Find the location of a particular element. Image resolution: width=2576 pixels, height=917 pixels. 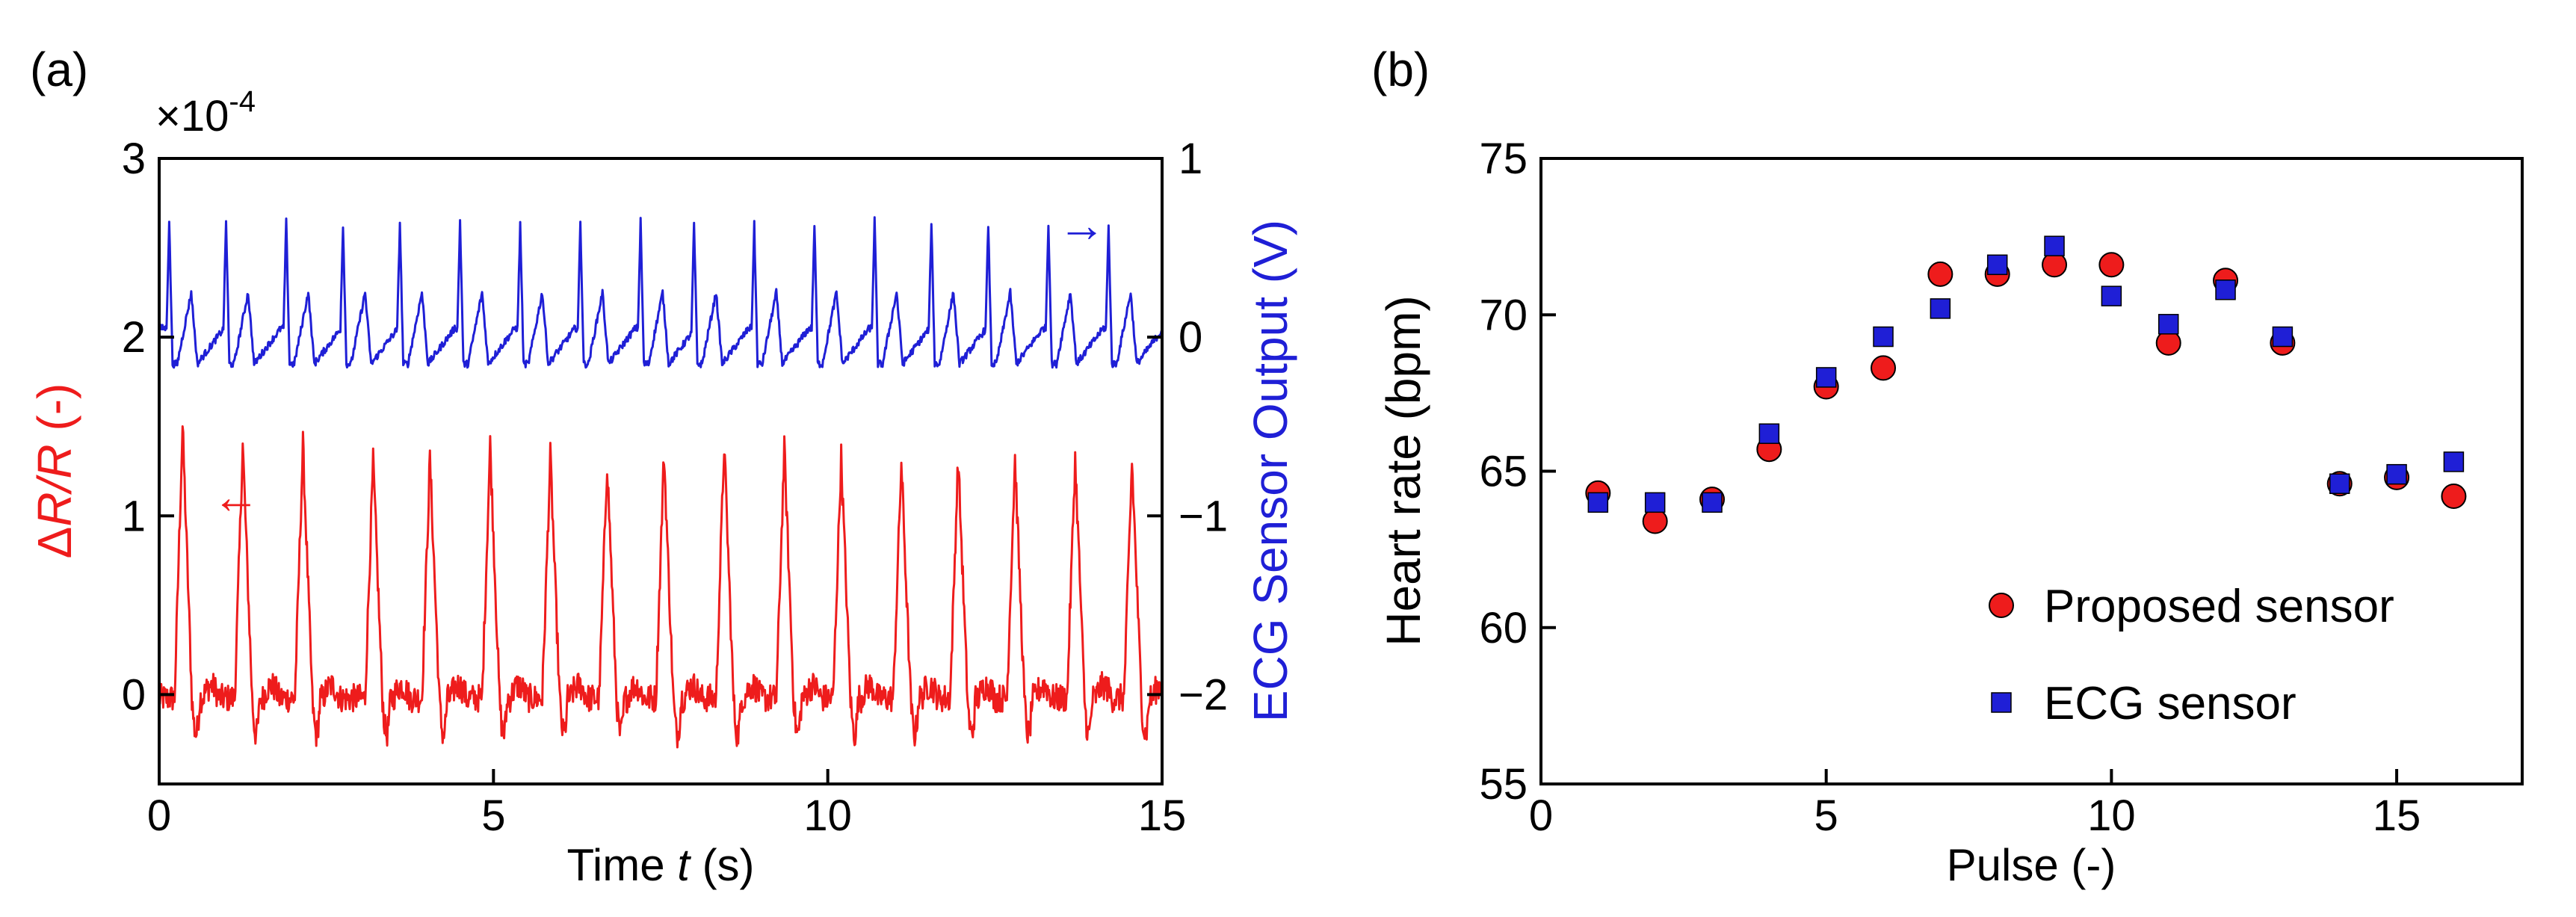

arrow-left-icon: ← is located at coordinates (236, 496).